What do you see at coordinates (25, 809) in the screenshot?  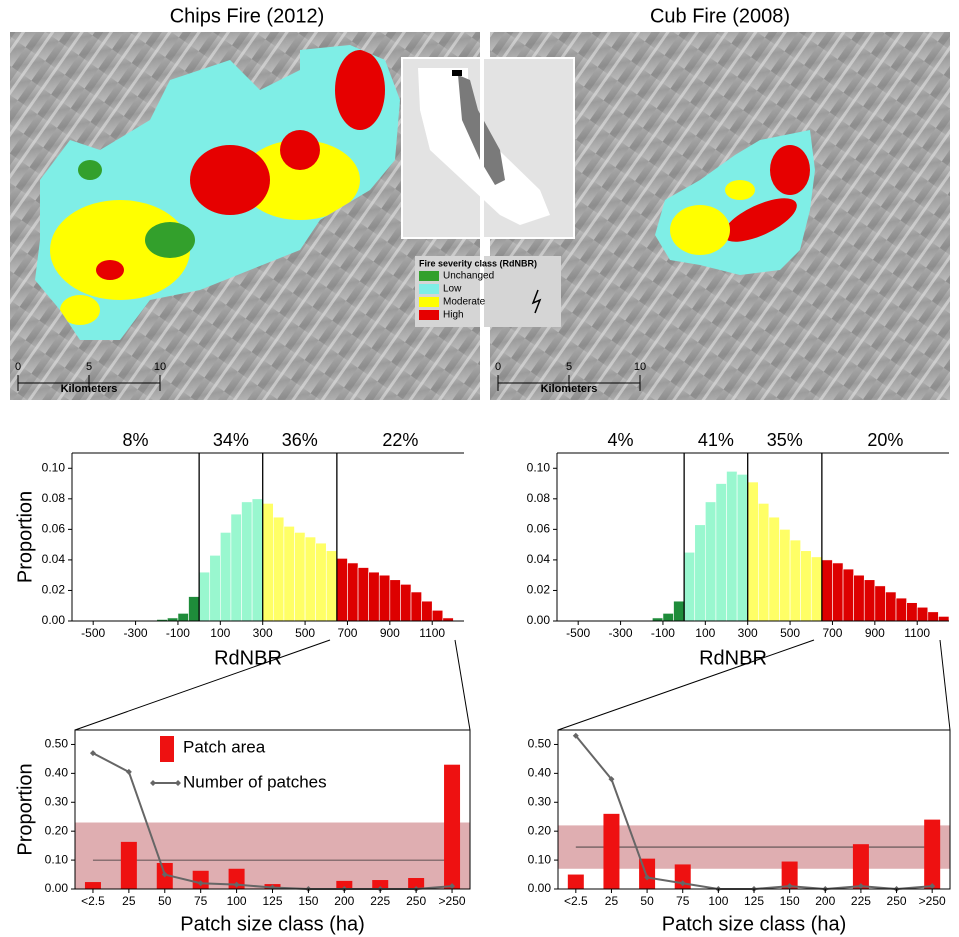 I see `y-axis-label: Proportion` at bounding box center [25, 809].